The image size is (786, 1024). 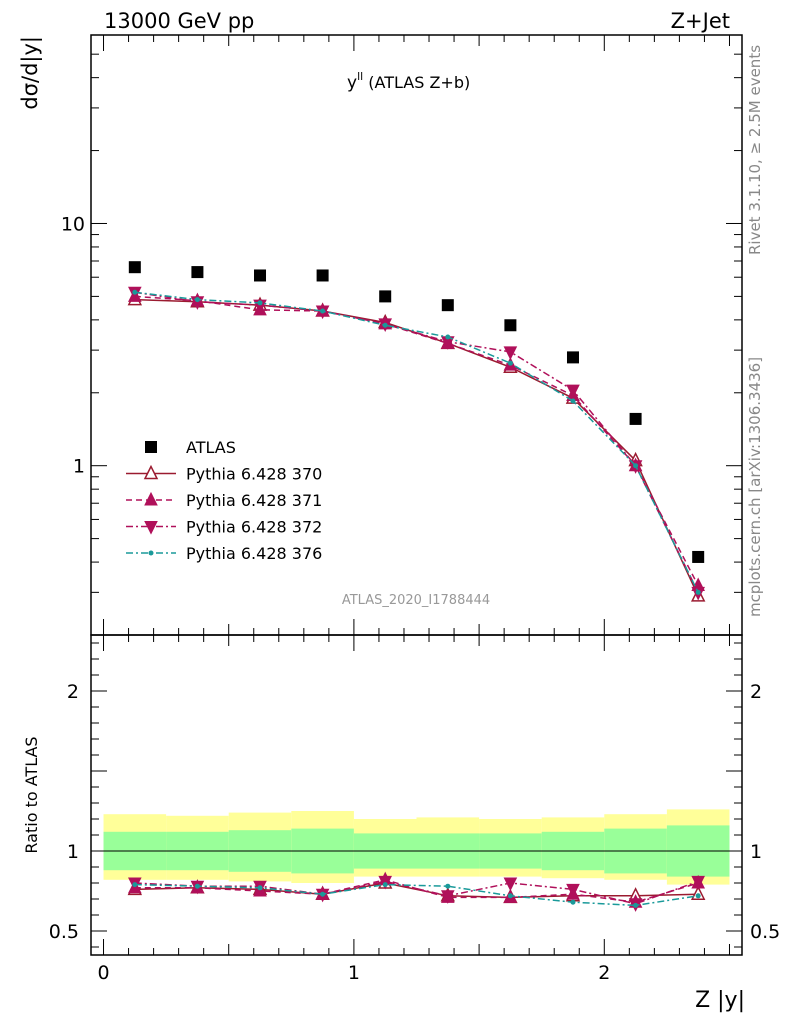 What do you see at coordinates (254, 527) in the screenshot?
I see `legend-label-4: Pythia 6.428 372` at bounding box center [254, 527].